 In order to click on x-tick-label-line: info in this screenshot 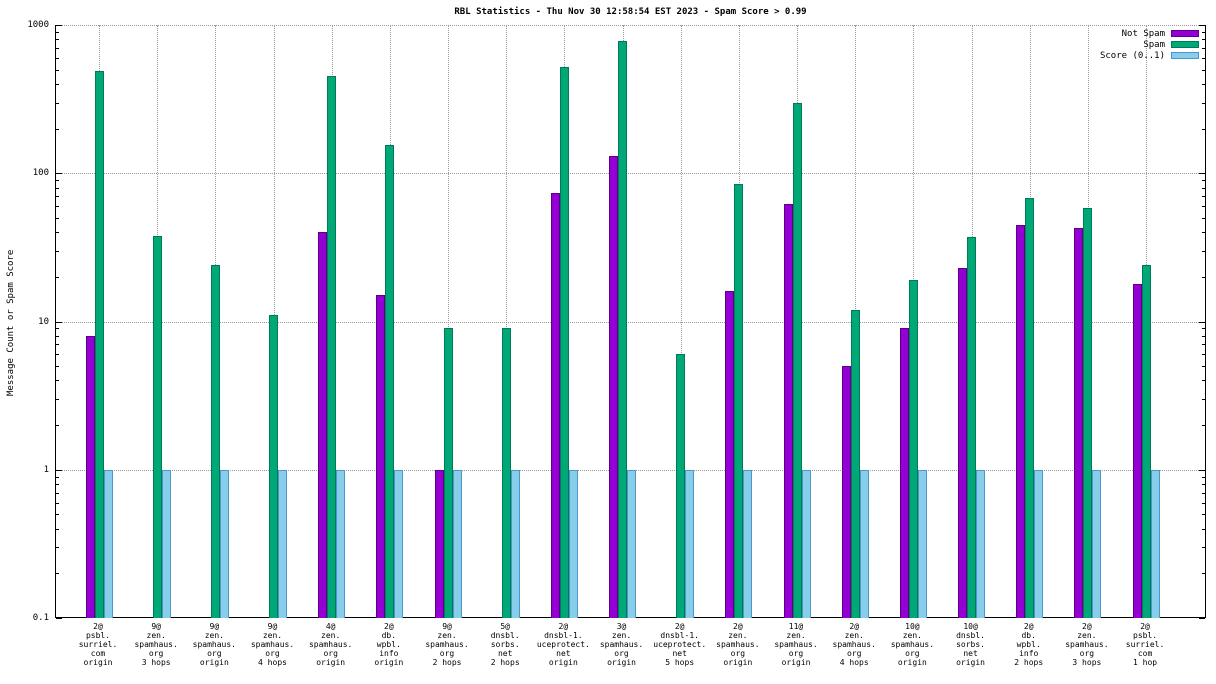, I will do `click(389, 653)`.